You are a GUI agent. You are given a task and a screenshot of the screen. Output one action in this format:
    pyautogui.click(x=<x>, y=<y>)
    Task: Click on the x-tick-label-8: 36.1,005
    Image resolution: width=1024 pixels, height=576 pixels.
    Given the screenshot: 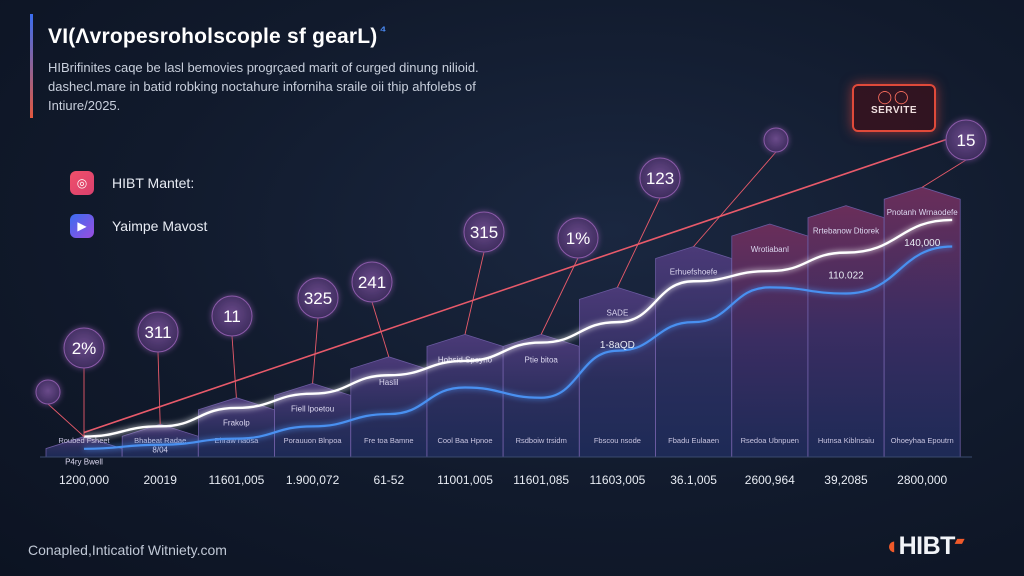 What is the action you would take?
    pyautogui.click(x=693, y=480)
    